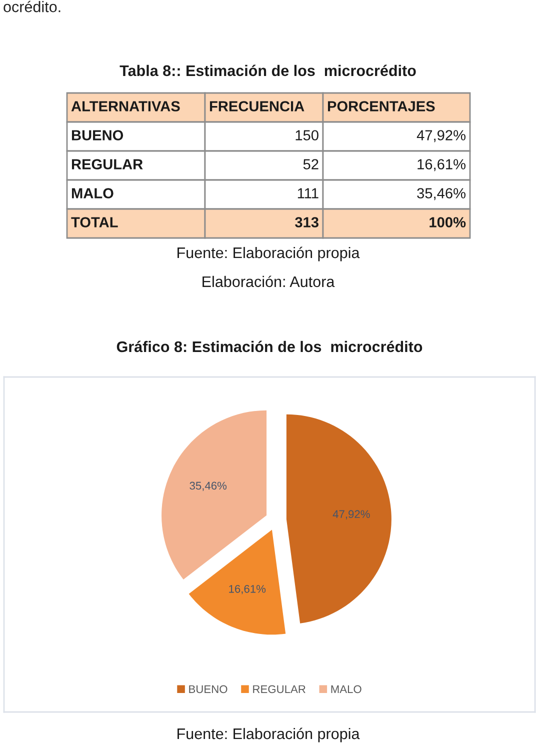 The height and width of the screenshot is (754, 536). What do you see at coordinates (208, 689) in the screenshot?
I see `legend-label: BUENO` at bounding box center [208, 689].